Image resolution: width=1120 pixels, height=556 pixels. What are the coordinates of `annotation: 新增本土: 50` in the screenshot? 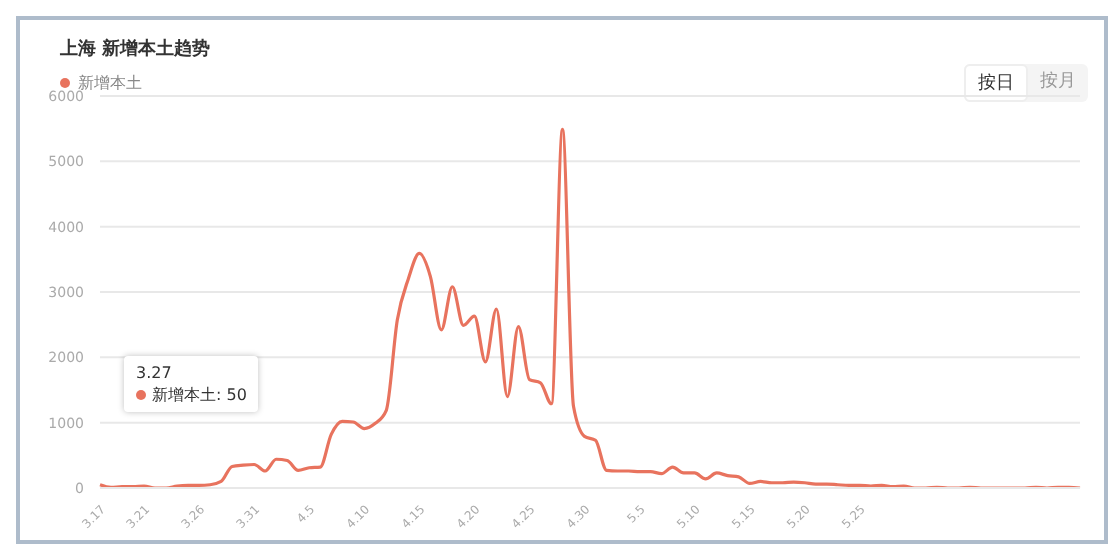 It's located at (198, 395).